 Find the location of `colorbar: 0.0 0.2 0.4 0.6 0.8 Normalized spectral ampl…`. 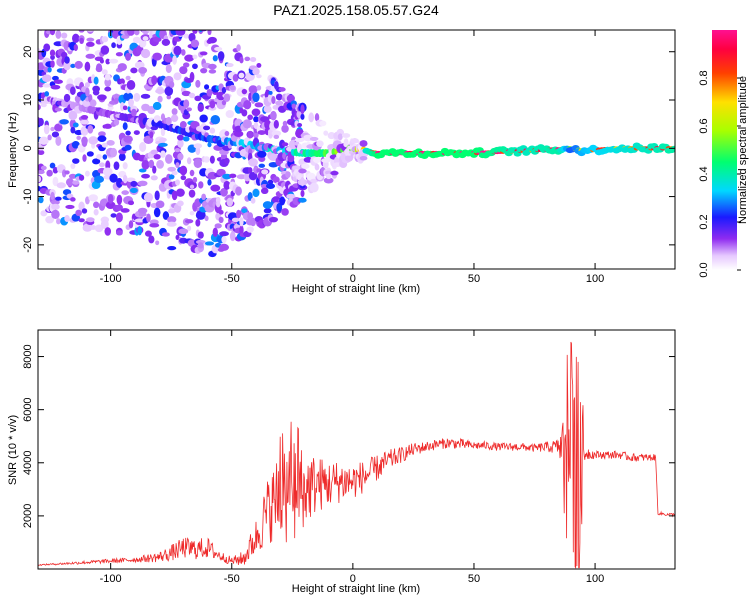

colorbar: 0.0 0.2 0.4 0.6 0.8 Normalized spectral ampl… is located at coordinates (723, 154).